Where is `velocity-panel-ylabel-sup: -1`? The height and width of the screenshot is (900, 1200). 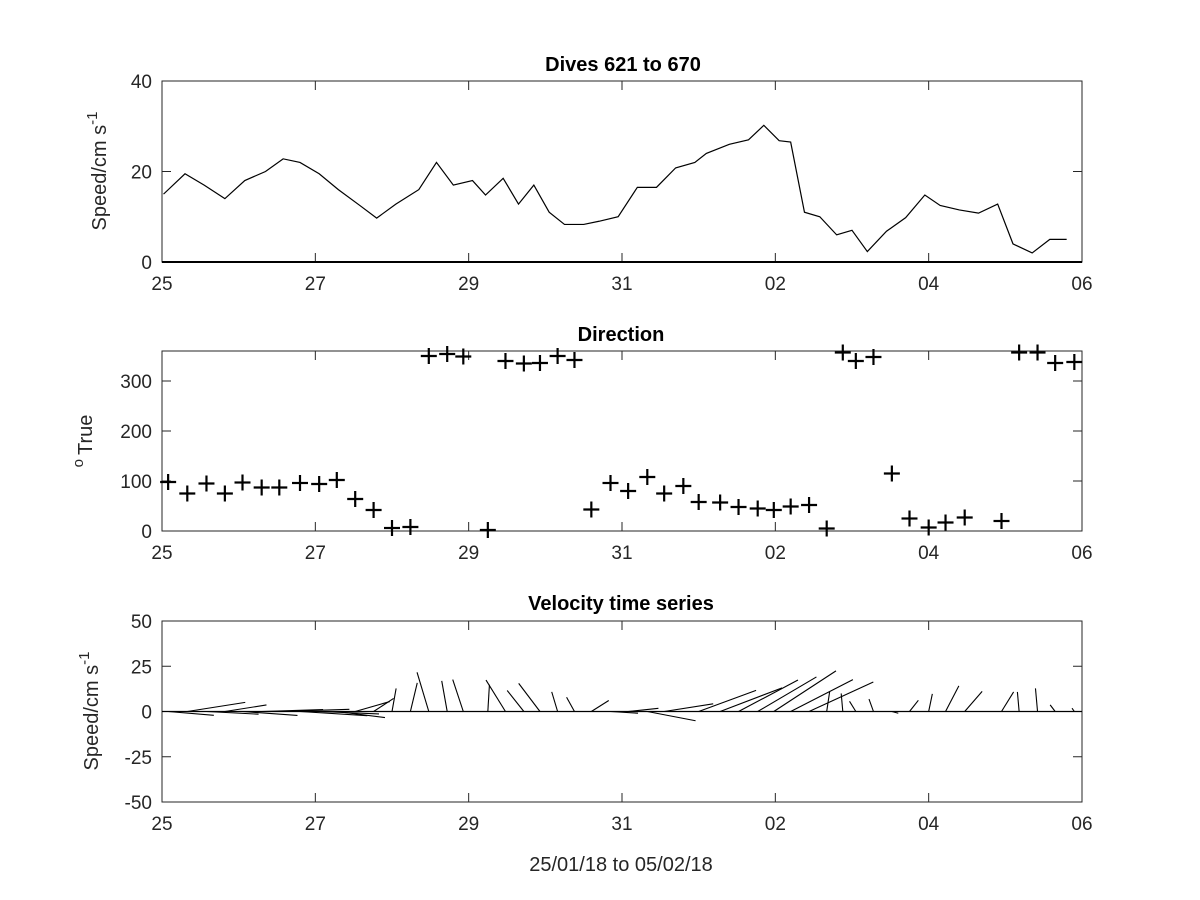 velocity-panel-ylabel-sup: -1 is located at coordinates (84, 658).